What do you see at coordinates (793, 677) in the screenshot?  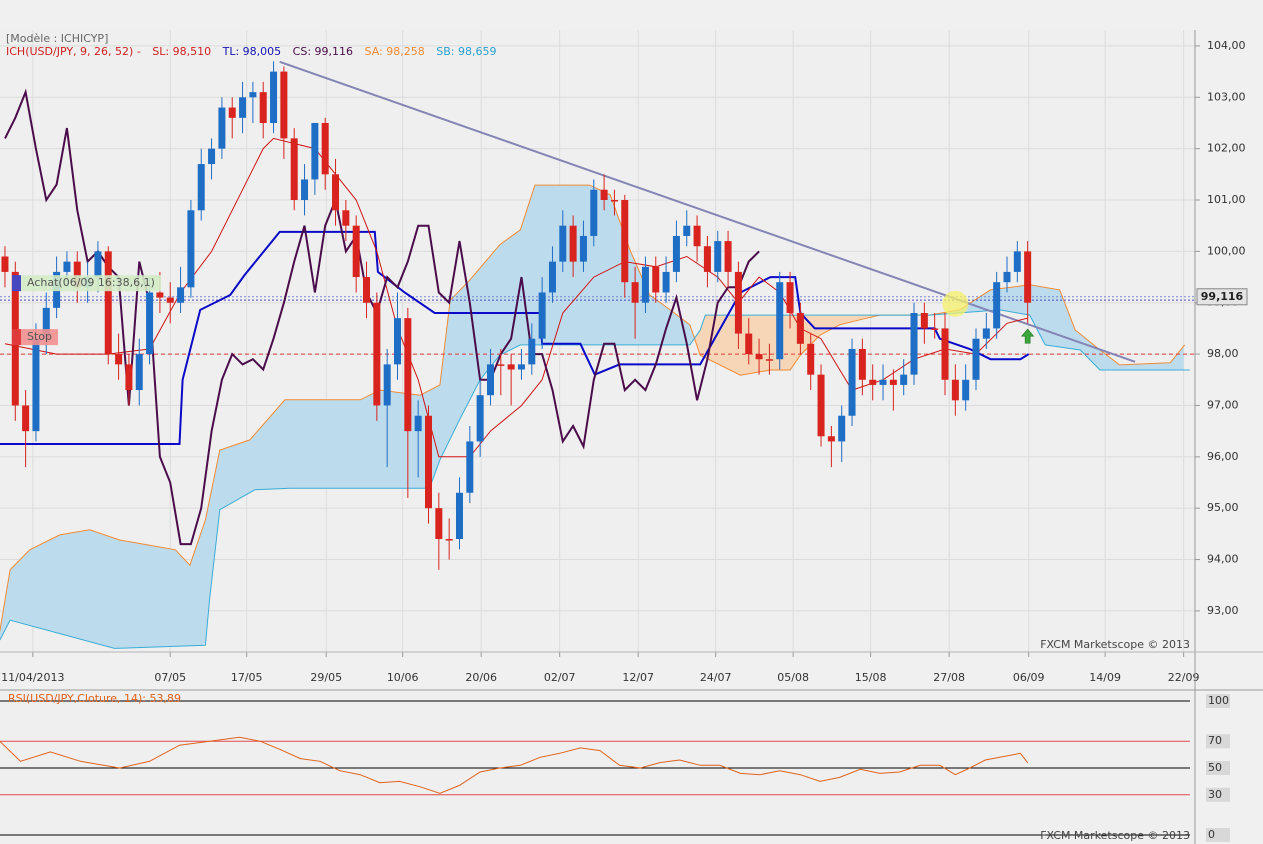 I see `x-tick-label: 05/08` at bounding box center [793, 677].